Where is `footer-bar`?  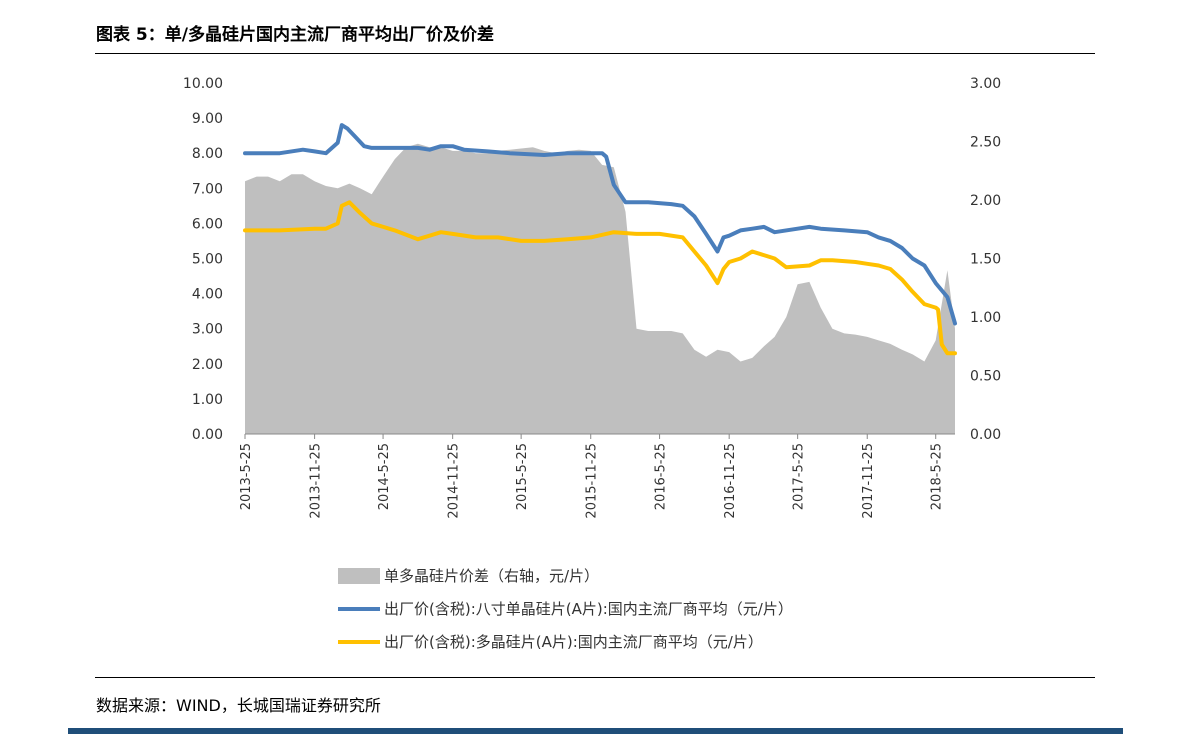
footer-bar is located at coordinates (595, 731).